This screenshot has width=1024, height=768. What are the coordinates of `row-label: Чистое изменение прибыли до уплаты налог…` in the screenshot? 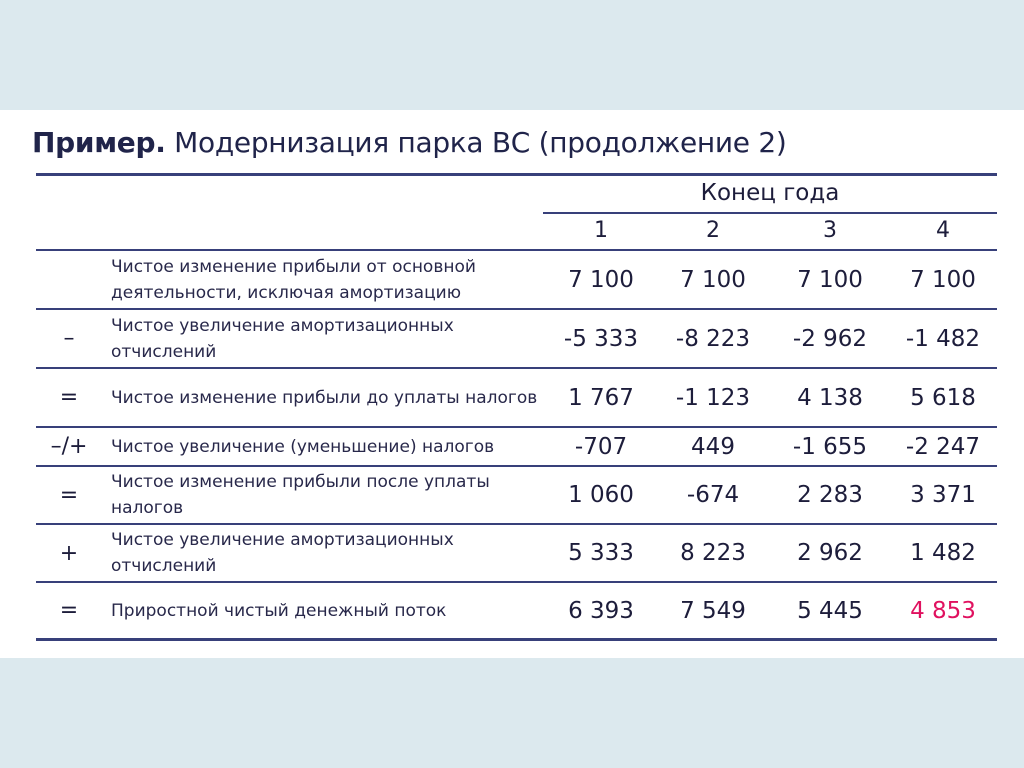 It's located at (326, 397).